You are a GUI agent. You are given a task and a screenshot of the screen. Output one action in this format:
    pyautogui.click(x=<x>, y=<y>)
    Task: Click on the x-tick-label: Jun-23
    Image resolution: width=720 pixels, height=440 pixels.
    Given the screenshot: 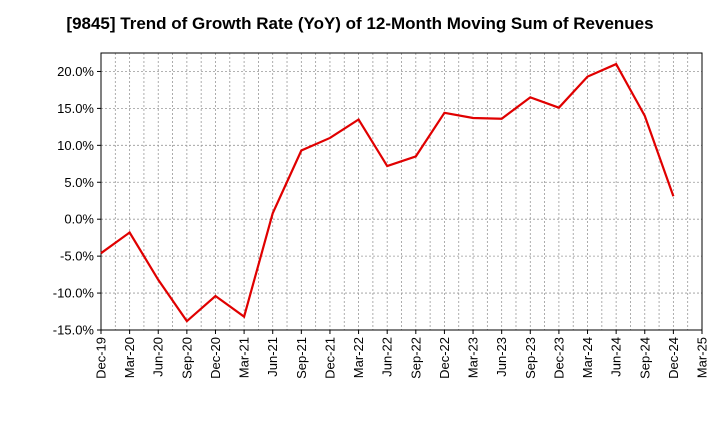 What is the action you would take?
    pyautogui.click(x=501, y=357)
    